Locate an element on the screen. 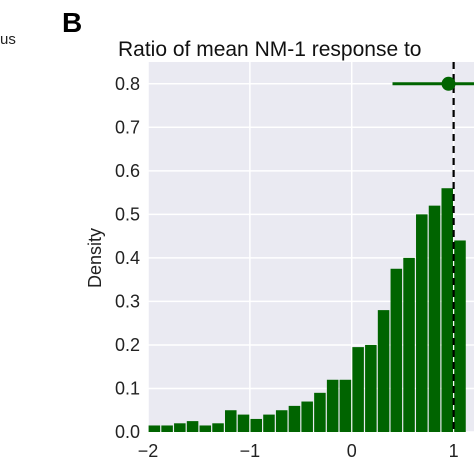  y-axis-label: Density is located at coordinates (95, 258).